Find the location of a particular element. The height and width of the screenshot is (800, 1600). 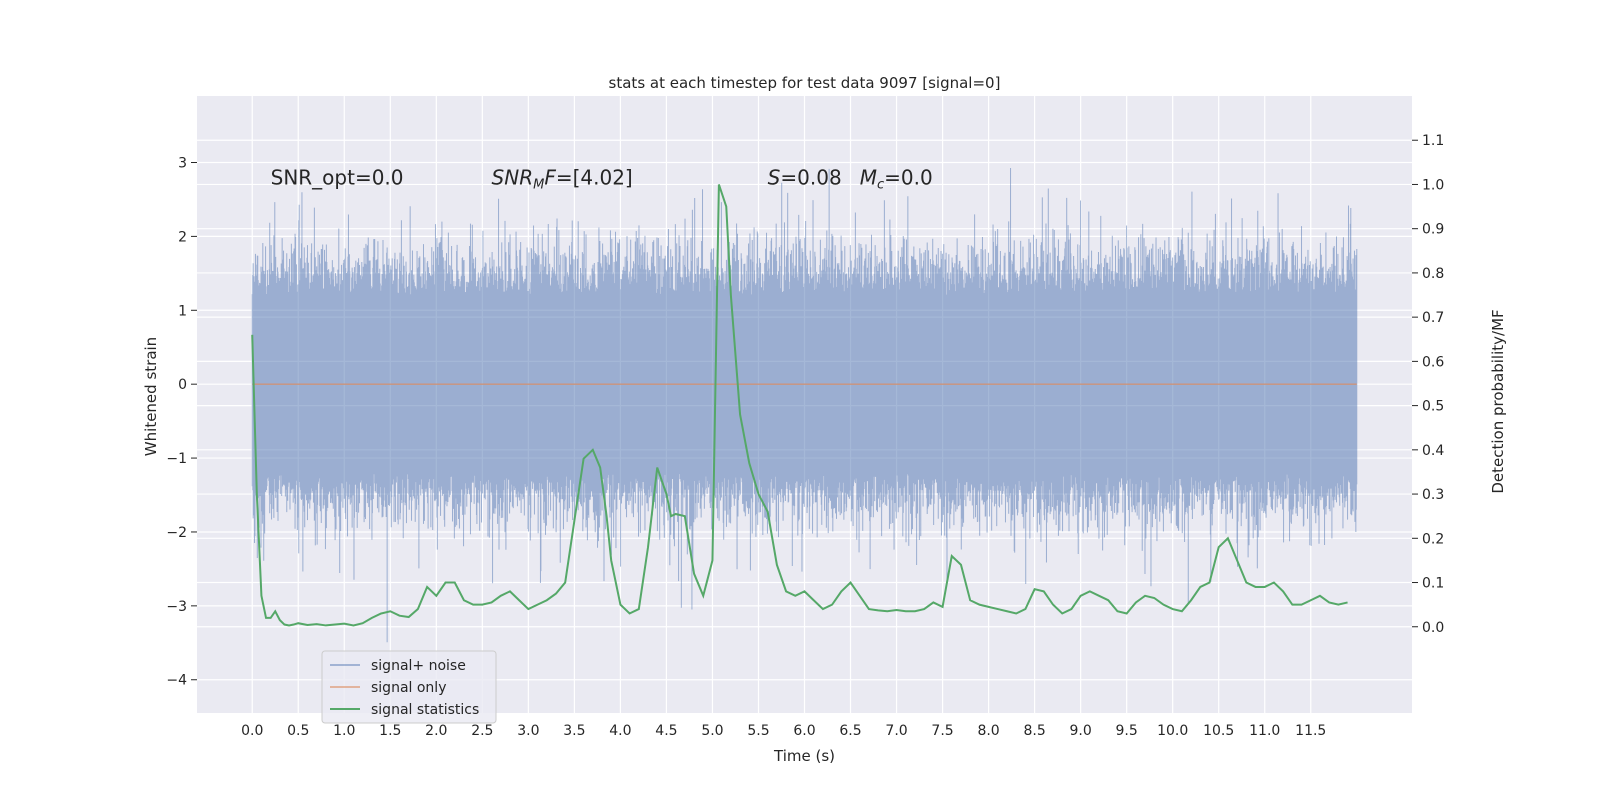

x-axis-label: Time (s) is located at coordinates (804, 756).